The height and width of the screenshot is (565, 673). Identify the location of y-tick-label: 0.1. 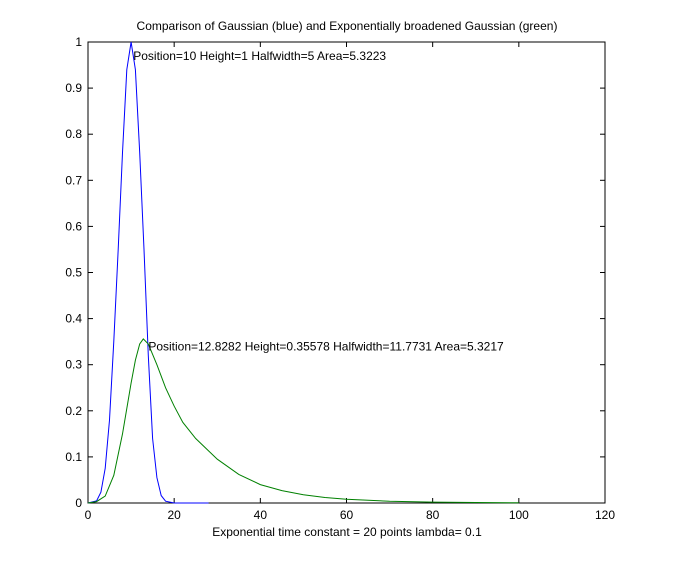
(73, 457).